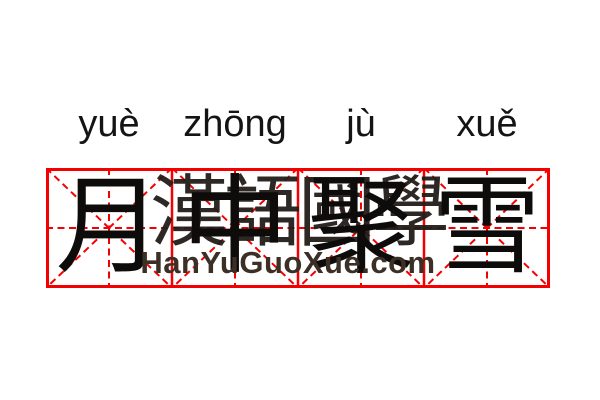 The width and height of the screenshot is (600, 400). What do you see at coordinates (361, 124) in the screenshot?
I see `pinyin-syllable: jù` at bounding box center [361, 124].